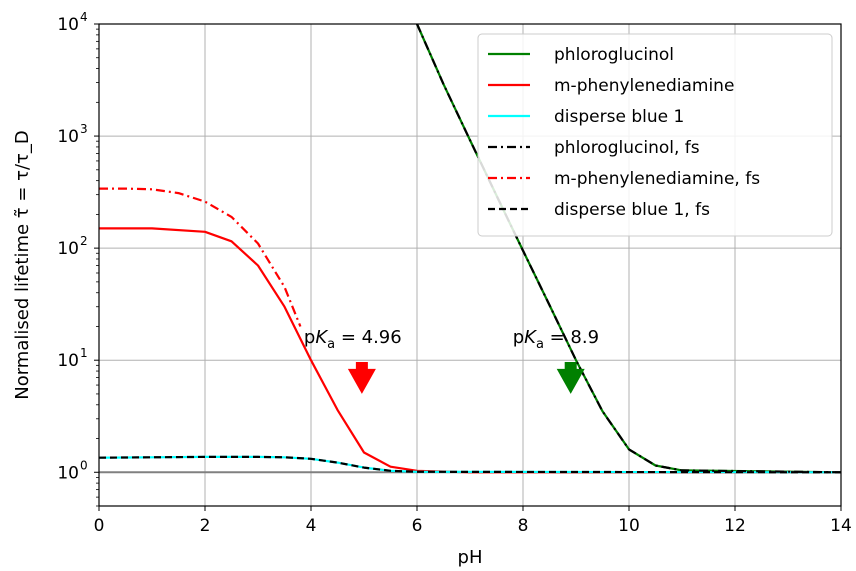  Describe the element at coordinates (619, 117) in the screenshot. I see `legend-label: disperse blue 1` at that location.